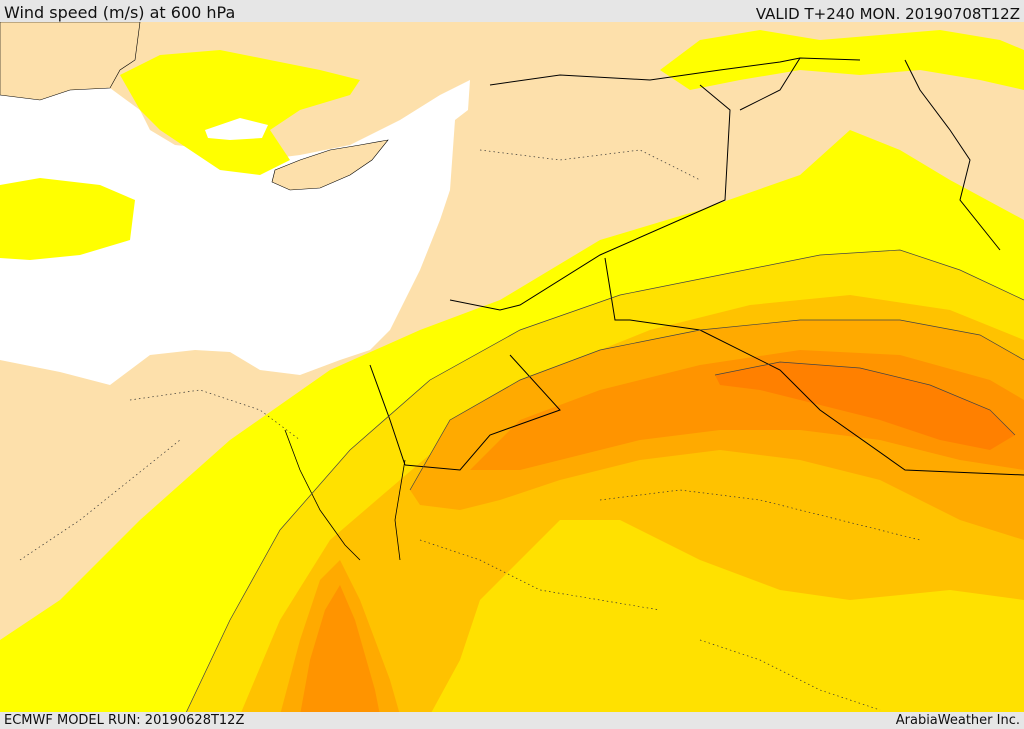 The height and width of the screenshot is (729, 1024). I want to click on red-sea, so click(345, 495).